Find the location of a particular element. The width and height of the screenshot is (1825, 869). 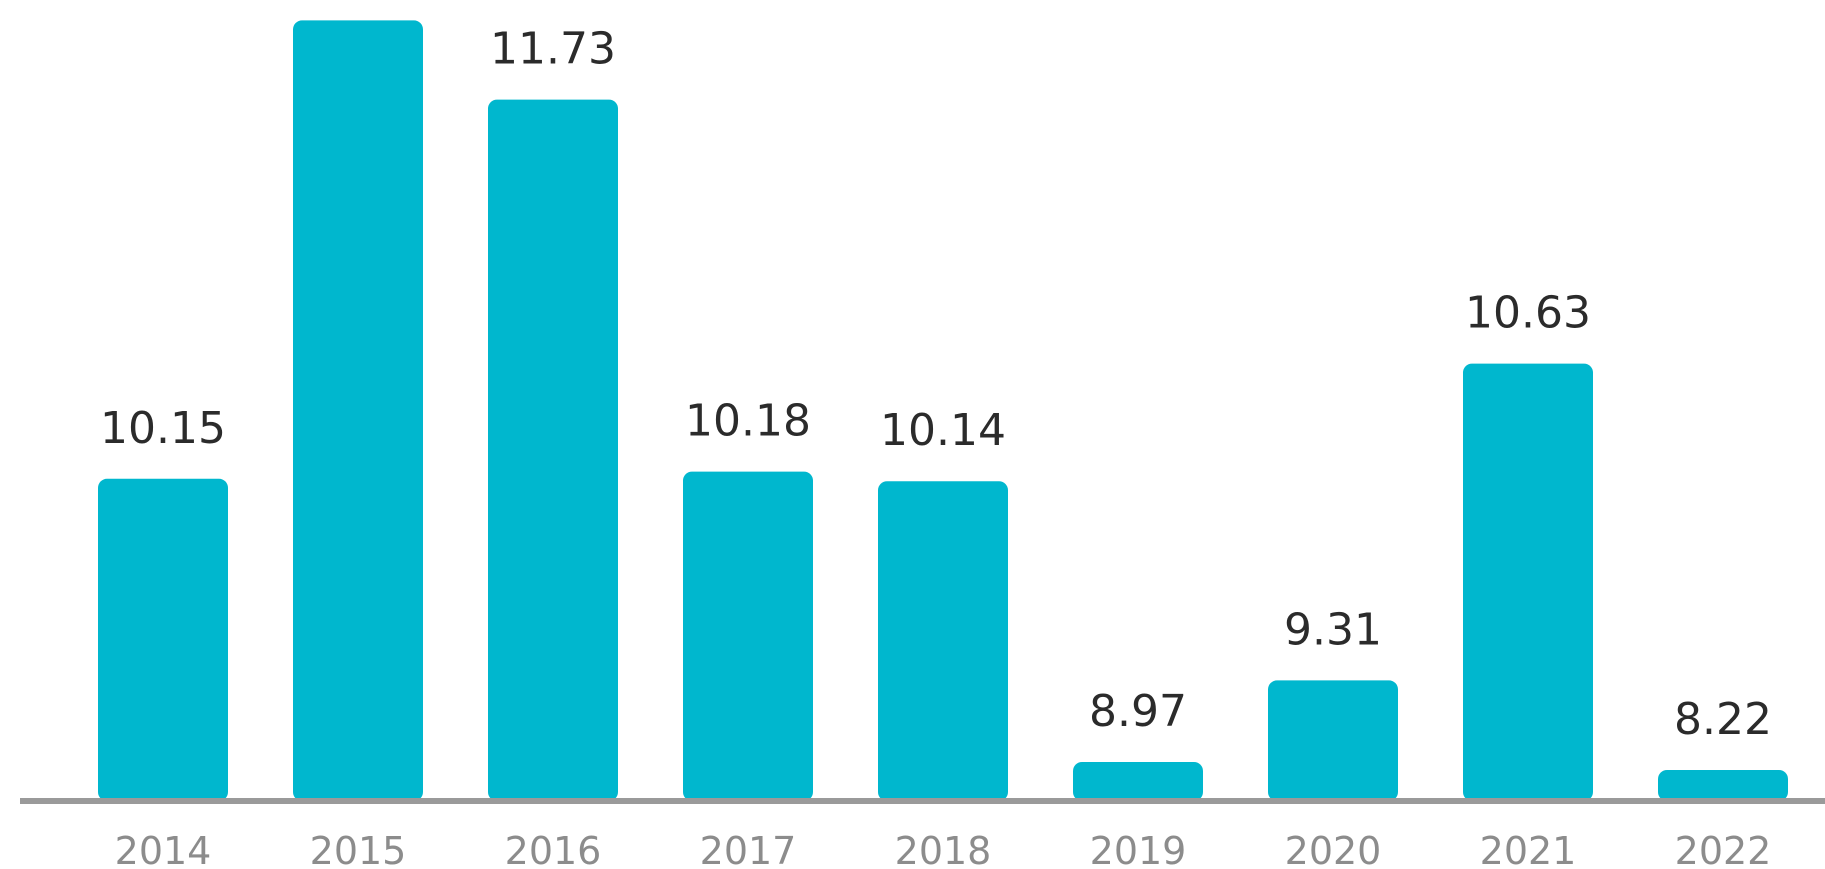

bar-2015 is located at coordinates (358, 410).